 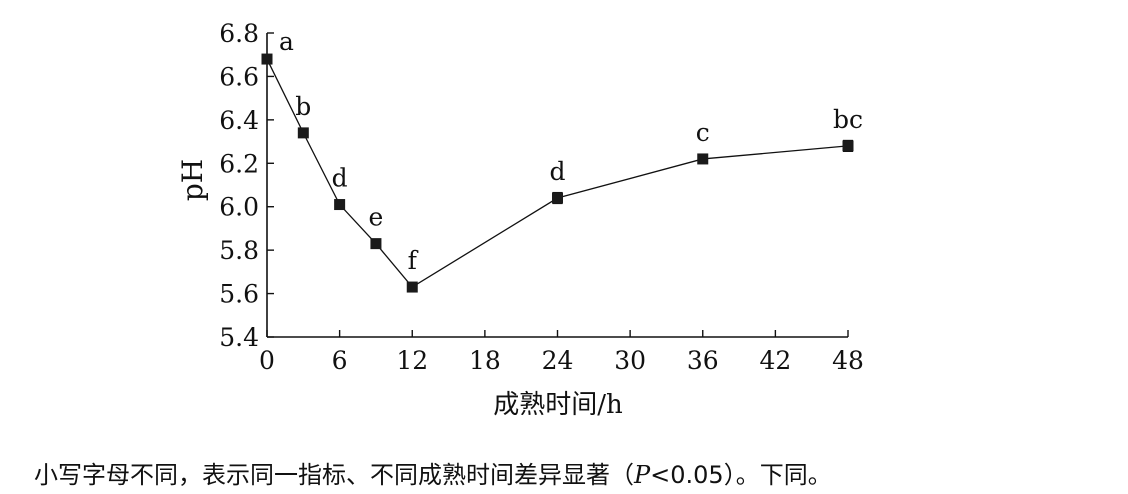 I want to click on x-axis-label: 成熟时间/h, so click(x=558, y=405).